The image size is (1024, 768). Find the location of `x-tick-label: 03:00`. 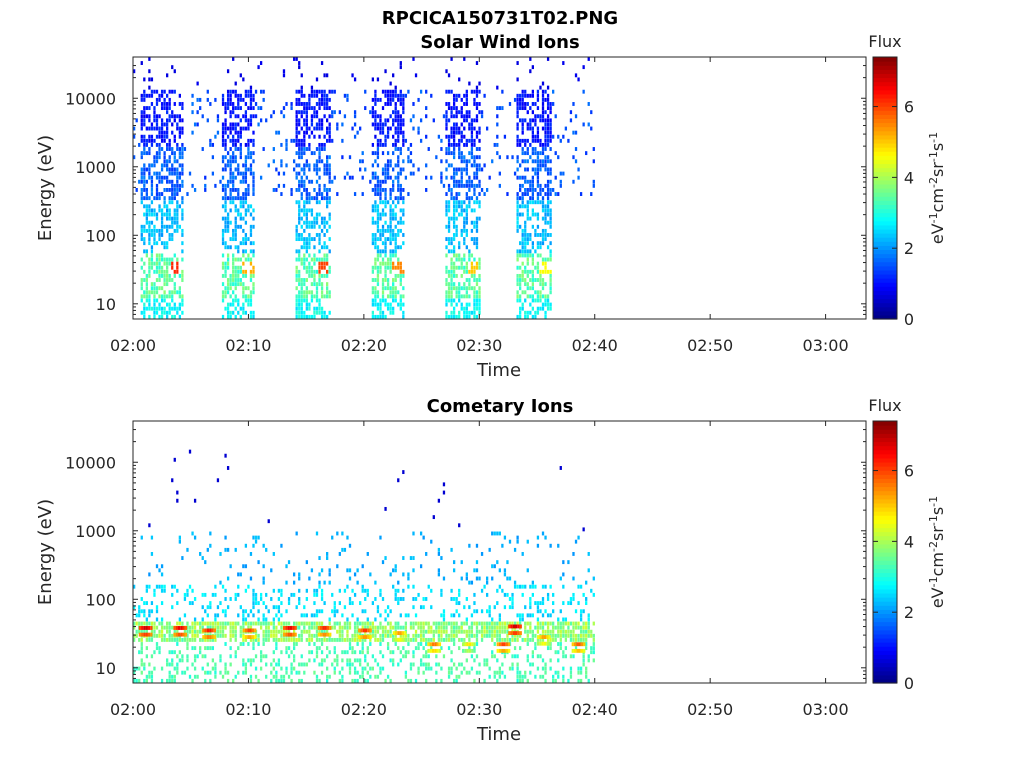

x-tick-label: 03:00 is located at coordinates (826, 345).